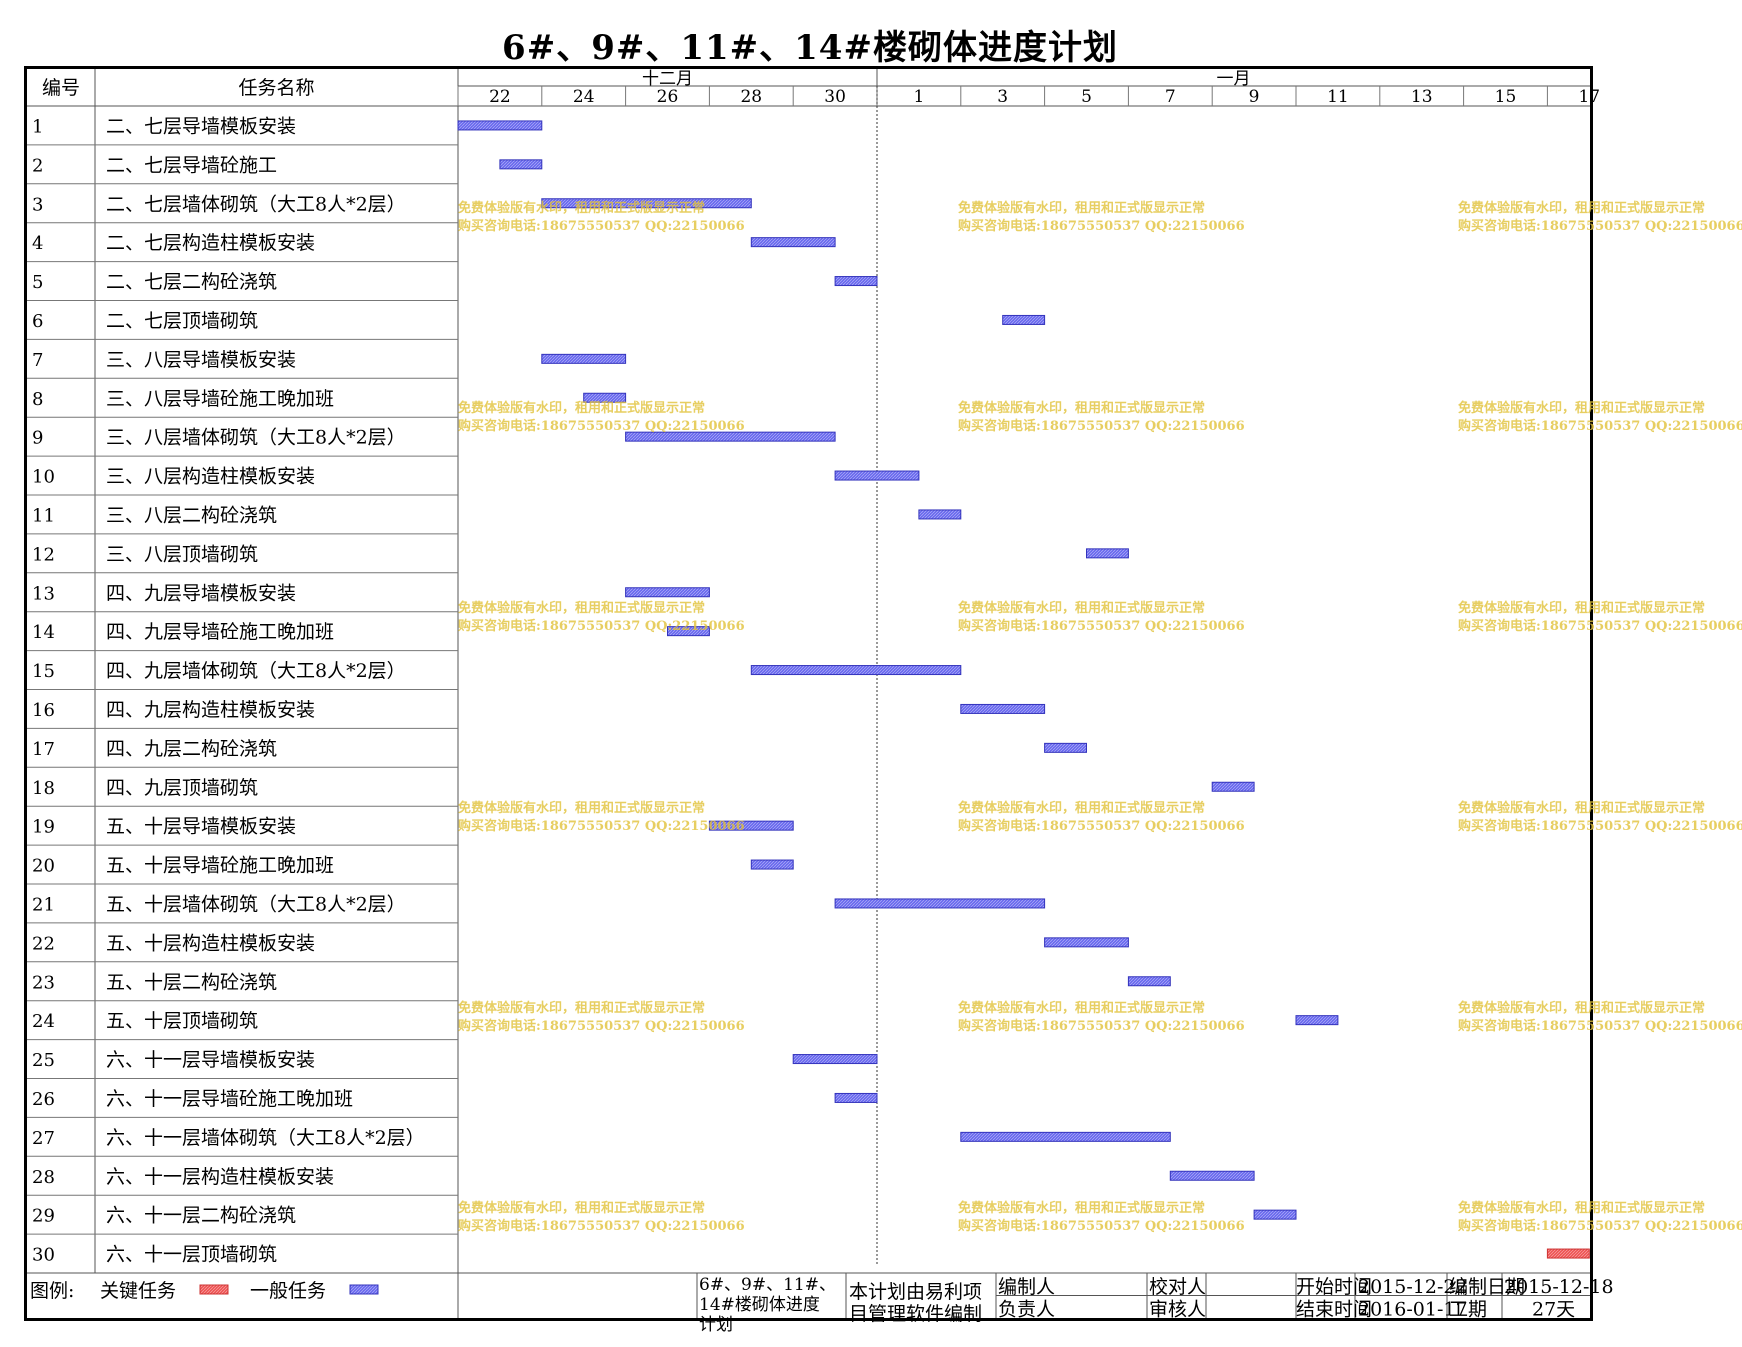 This screenshot has width=1742, height=1347. What do you see at coordinates (61, 88) in the screenshot?
I see `column-header-id: 编号` at bounding box center [61, 88].